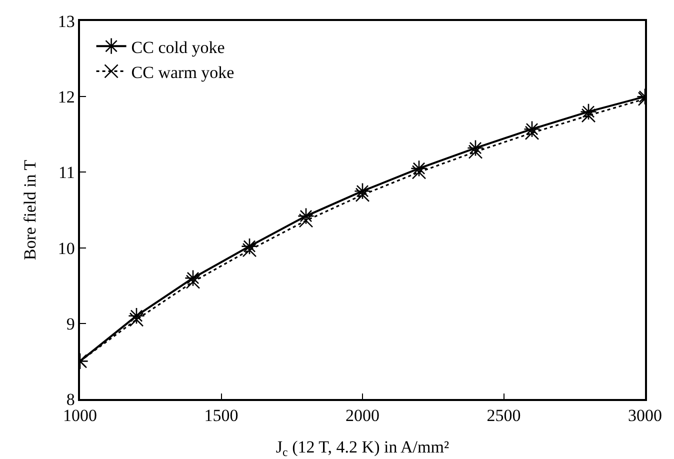 The image size is (674, 459). I want to click on y-tick-label: 12, so click(66, 97).